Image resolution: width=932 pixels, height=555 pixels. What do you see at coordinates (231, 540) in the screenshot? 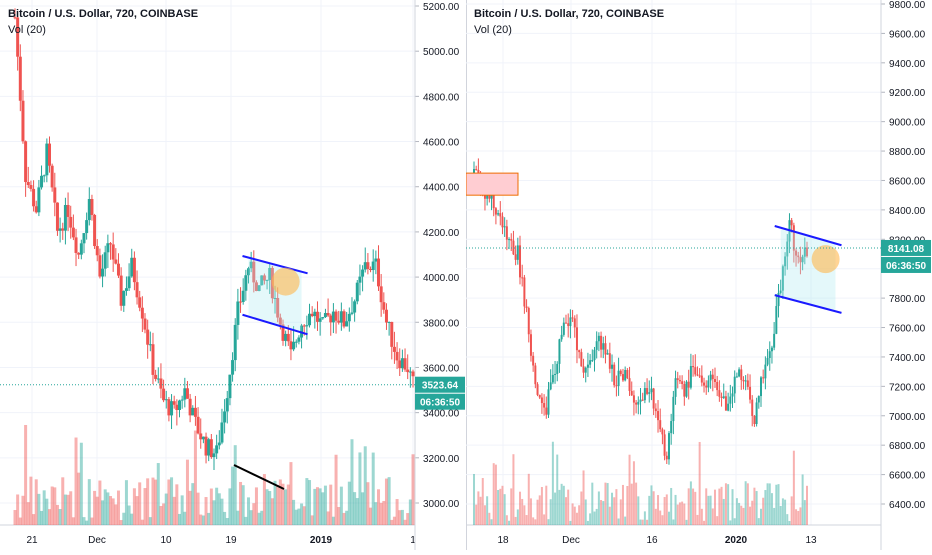
I see `x-tick-label: 19` at bounding box center [231, 540].